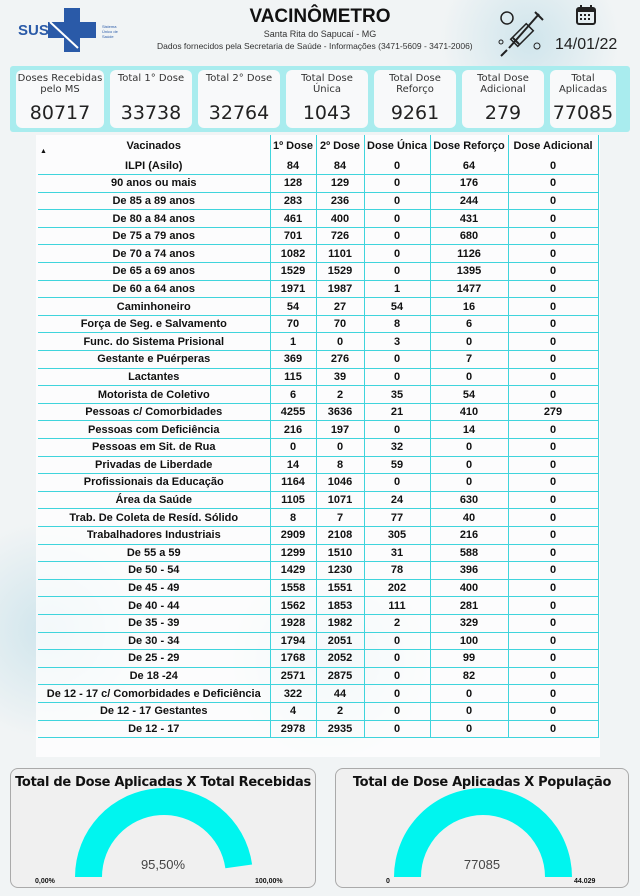 This screenshot has height=896, width=640. What do you see at coordinates (482, 864) in the screenshot?
I see `gauge-value: 77085` at bounding box center [482, 864].